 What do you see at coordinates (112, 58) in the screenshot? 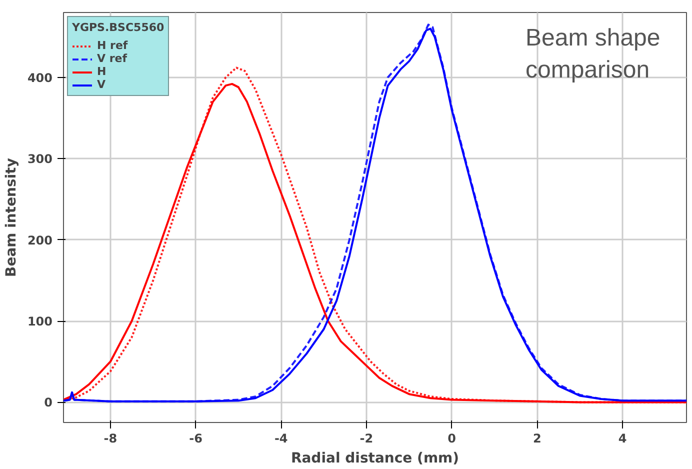
I see `legend-label: V ref` at bounding box center [112, 58].